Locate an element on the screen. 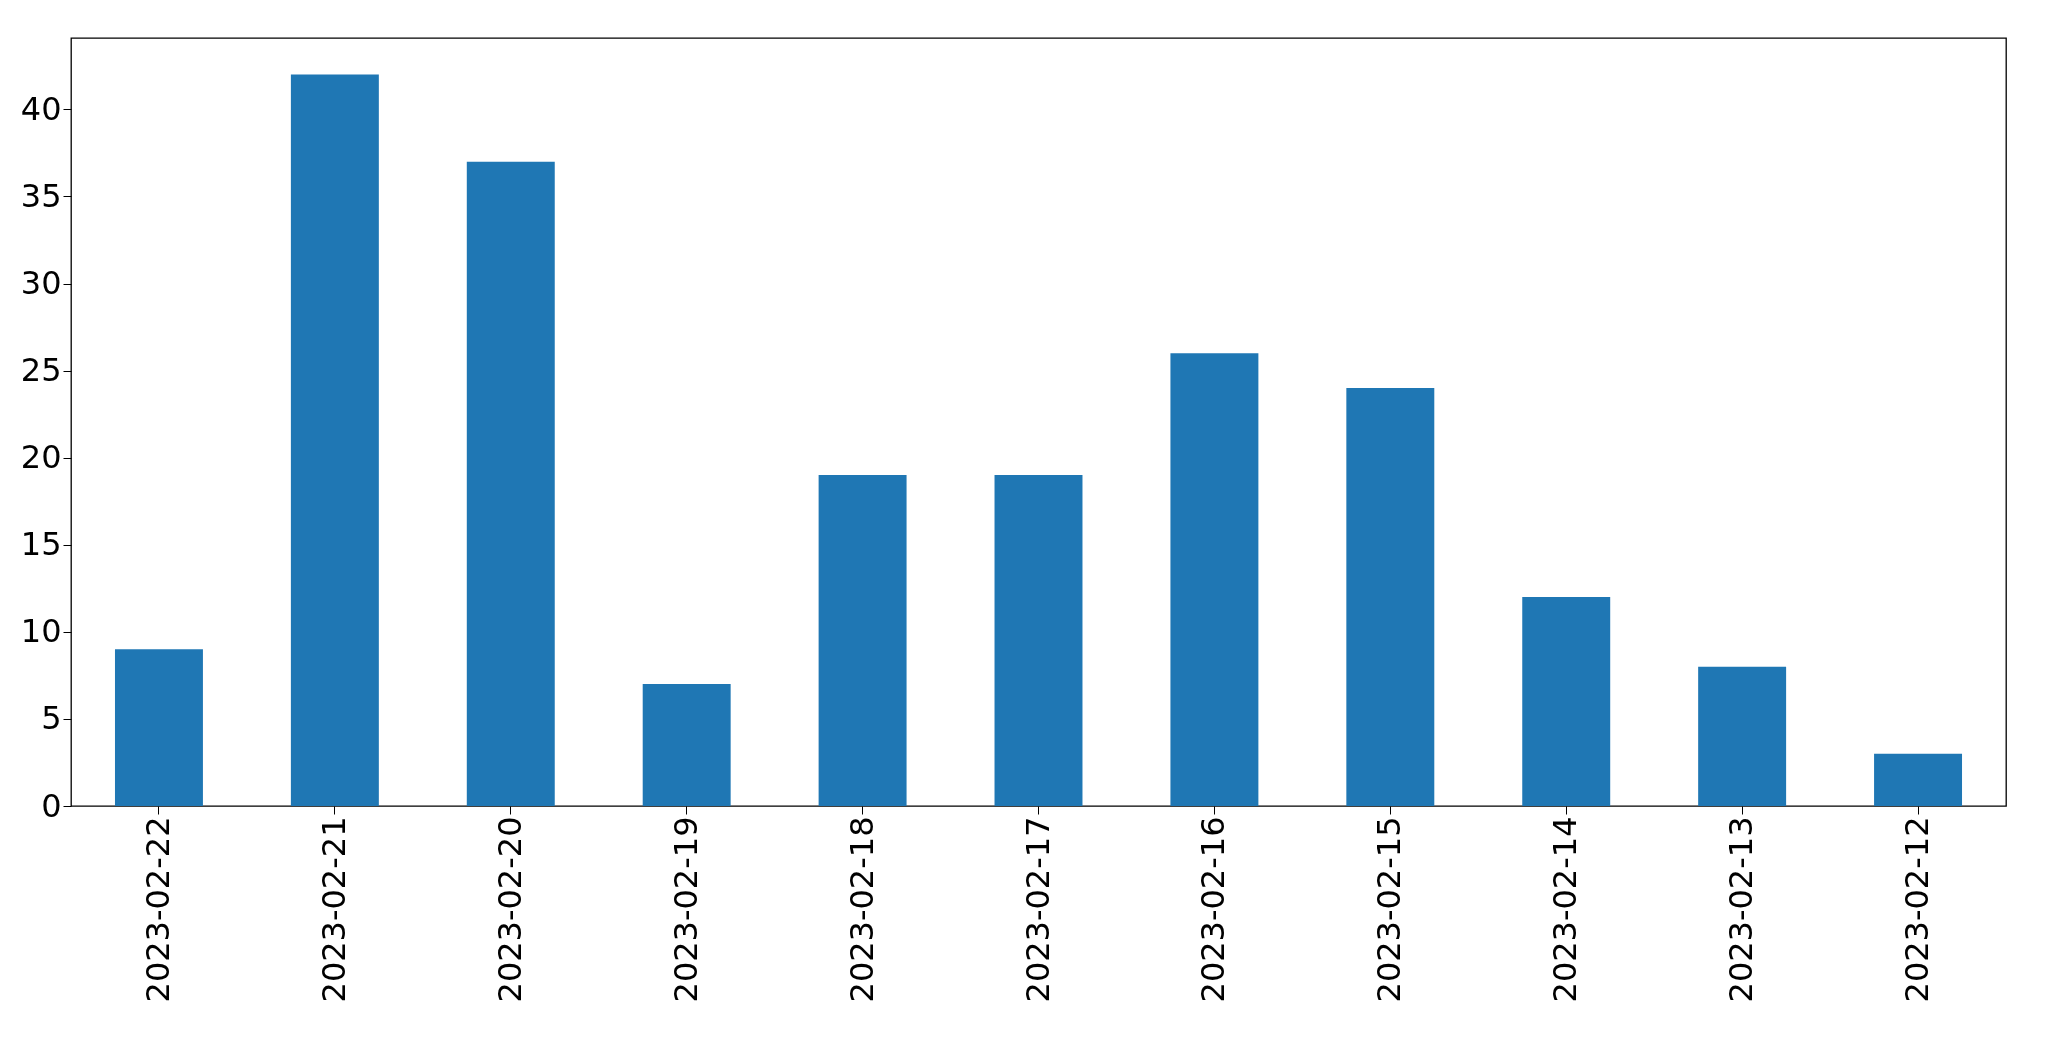 The height and width of the screenshot is (1061, 2071). y-tick-label: 0 is located at coordinates (51, 805).